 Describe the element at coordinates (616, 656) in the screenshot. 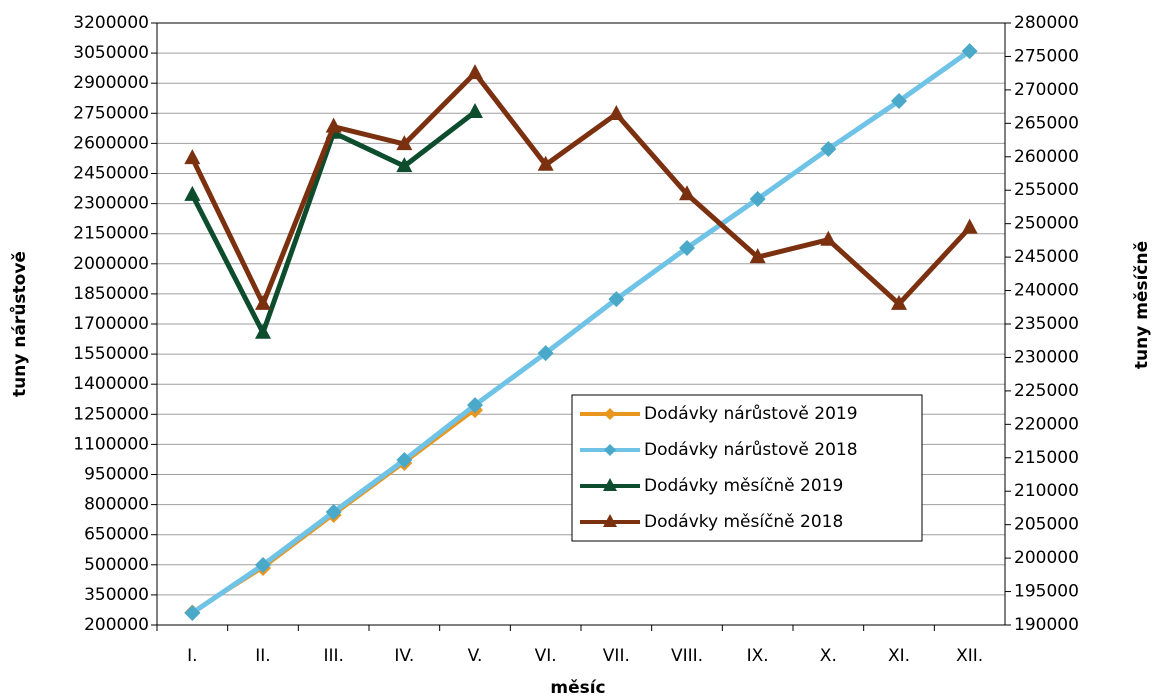

I see `x-tick-label: VII.` at that location.